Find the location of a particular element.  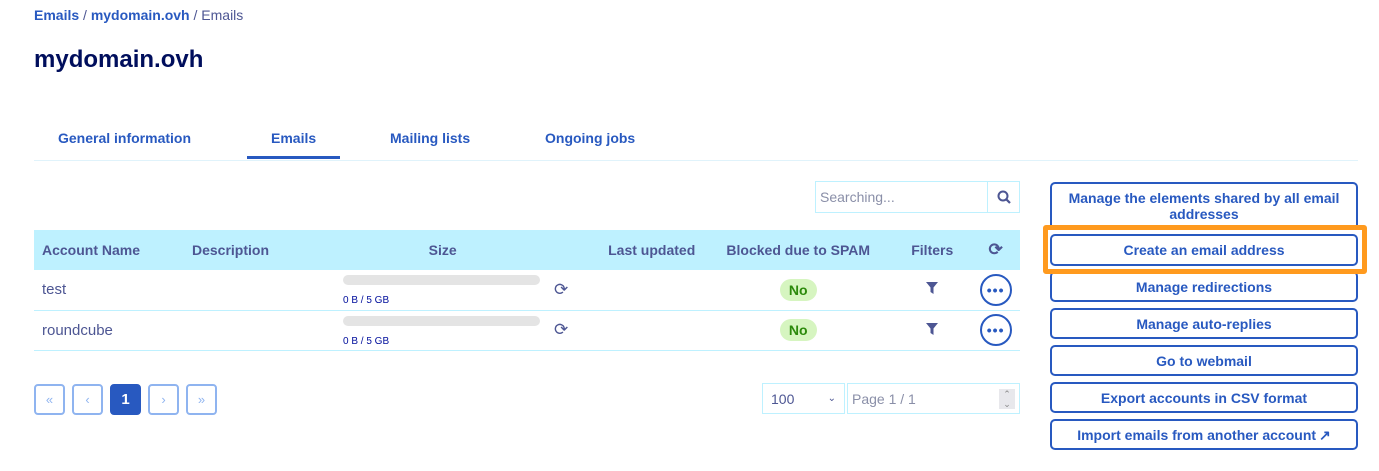

manage-redirections-button: Manage redirections is located at coordinates (1204, 286).